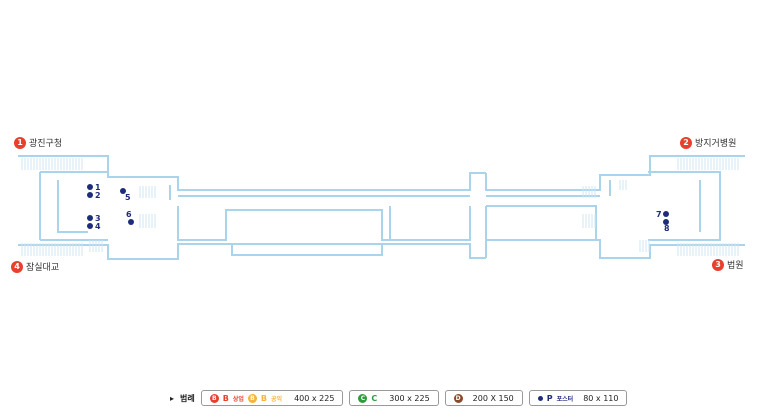  I want to click on p-dot-icon, so click(540, 398).